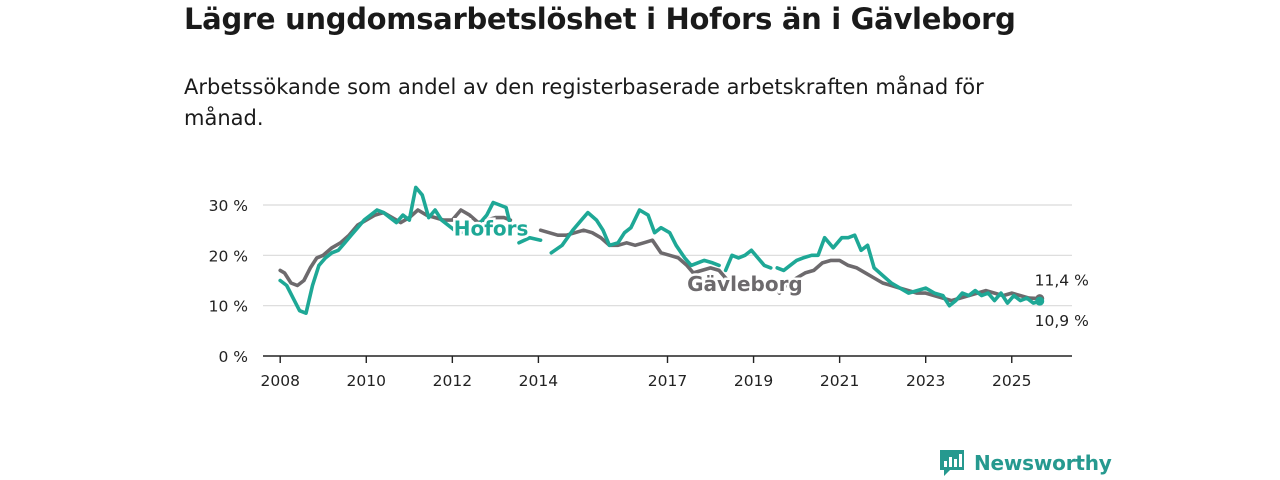 Image resolution: width=1280 pixels, height=480 pixels. What do you see at coordinates (952, 463) in the screenshot?
I see `newsworthy-logo-icon` at bounding box center [952, 463].